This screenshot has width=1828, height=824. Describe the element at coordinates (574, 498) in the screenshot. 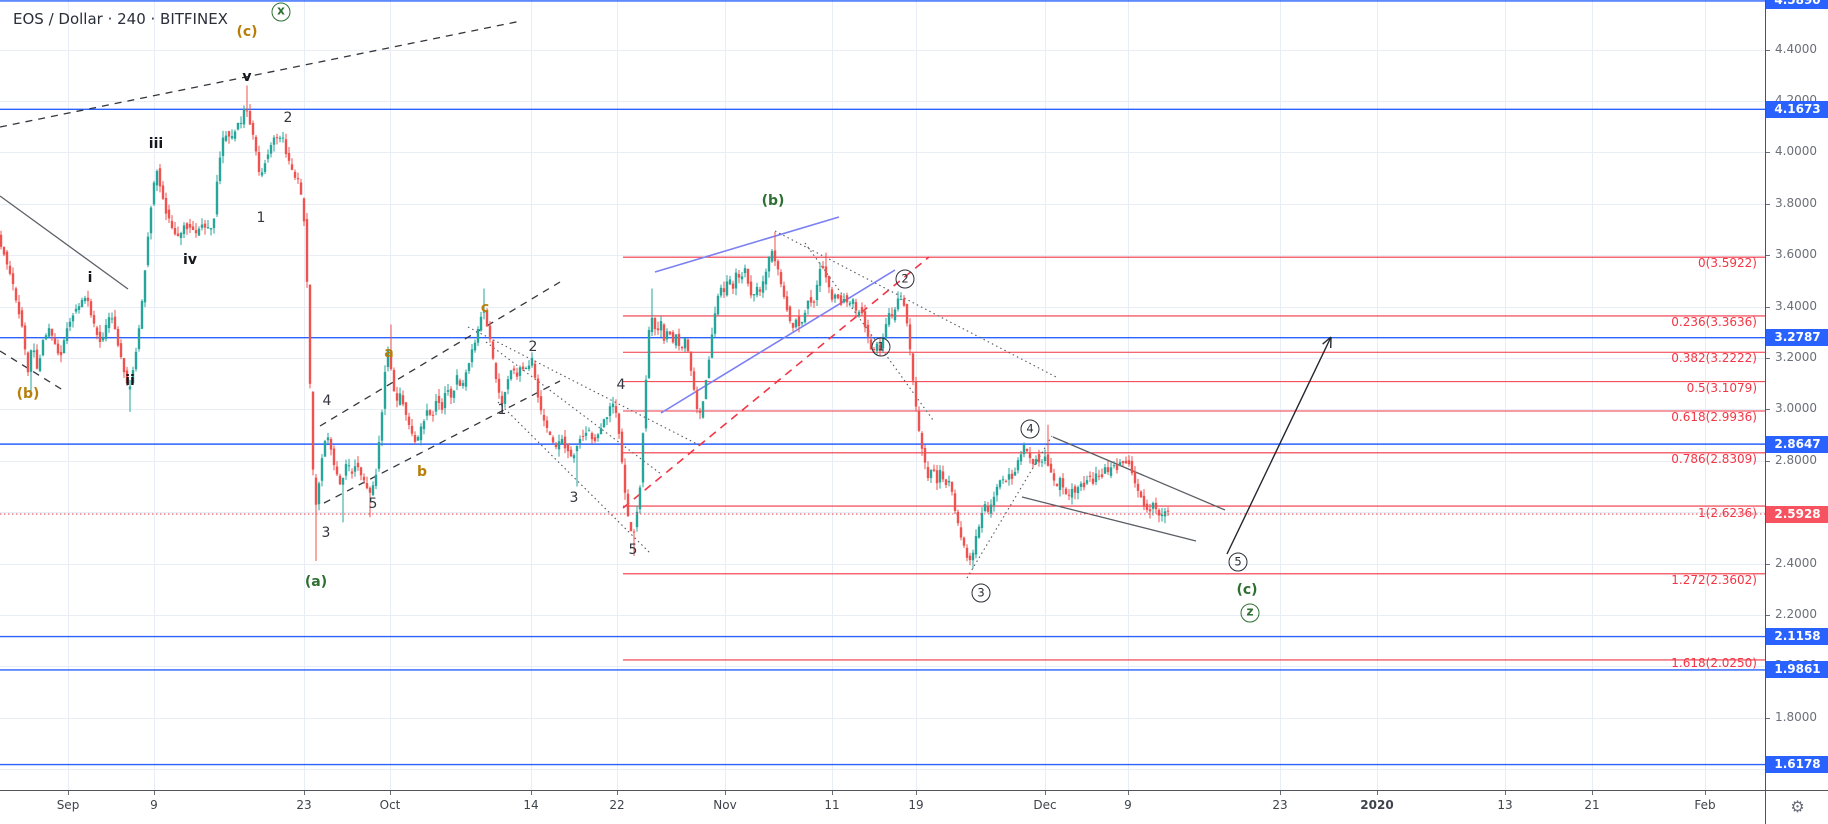

I see `wave-label-3-574: 3` at that location.